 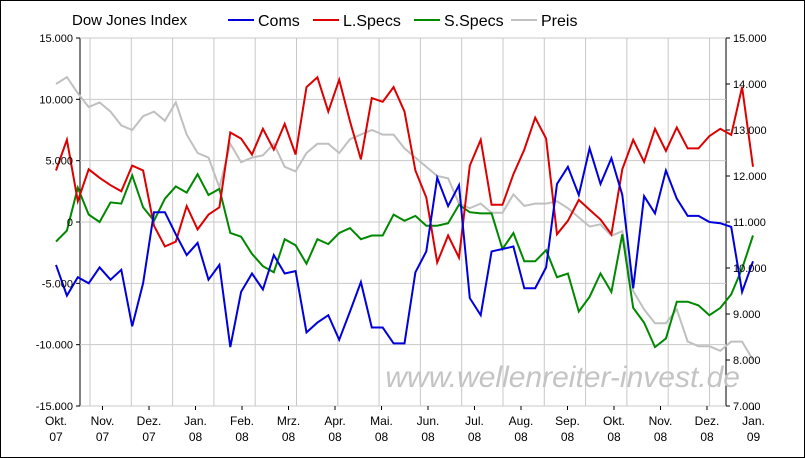 What do you see at coordinates (428, 421) in the screenshot?
I see `x-tick-label-month: Jun.` at bounding box center [428, 421].